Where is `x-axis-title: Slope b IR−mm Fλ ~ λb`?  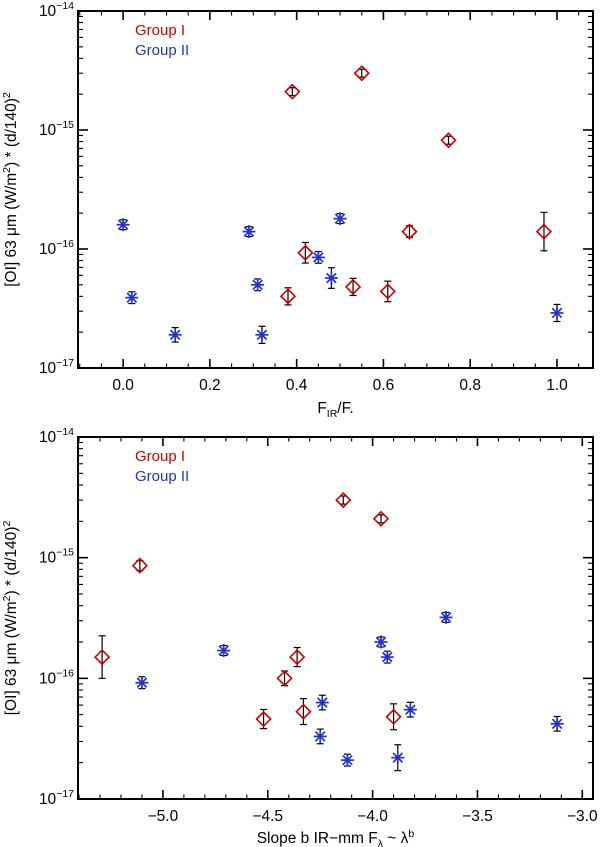
x-axis-title: Slope b IR−mm Fλ ~ λb is located at coordinates (336, 837).